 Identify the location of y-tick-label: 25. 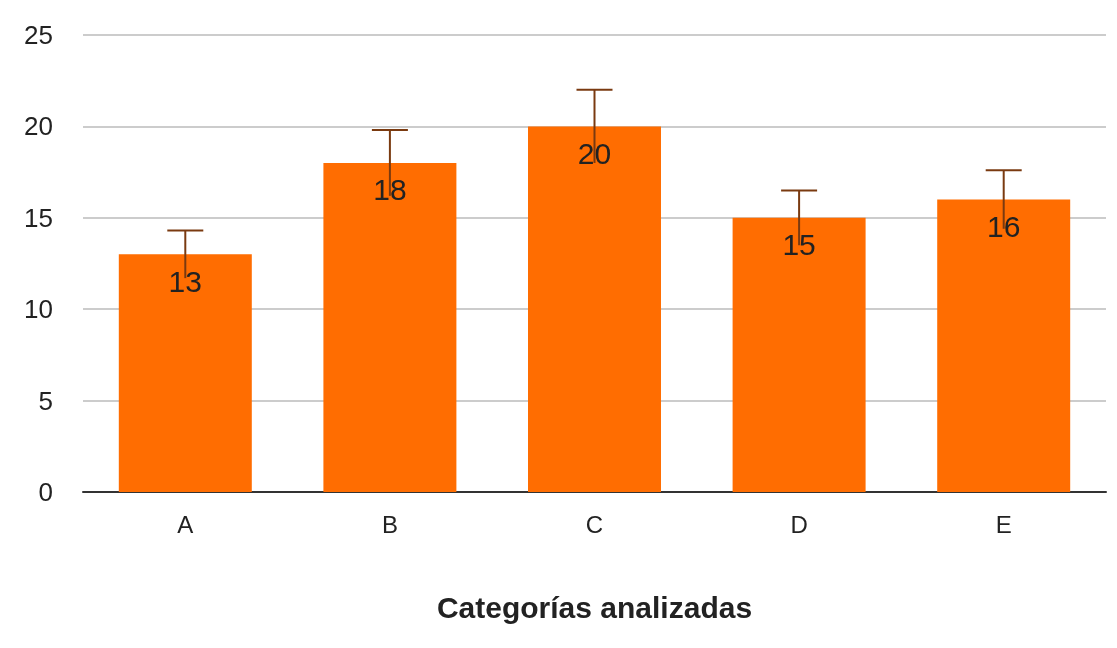
(38, 35).